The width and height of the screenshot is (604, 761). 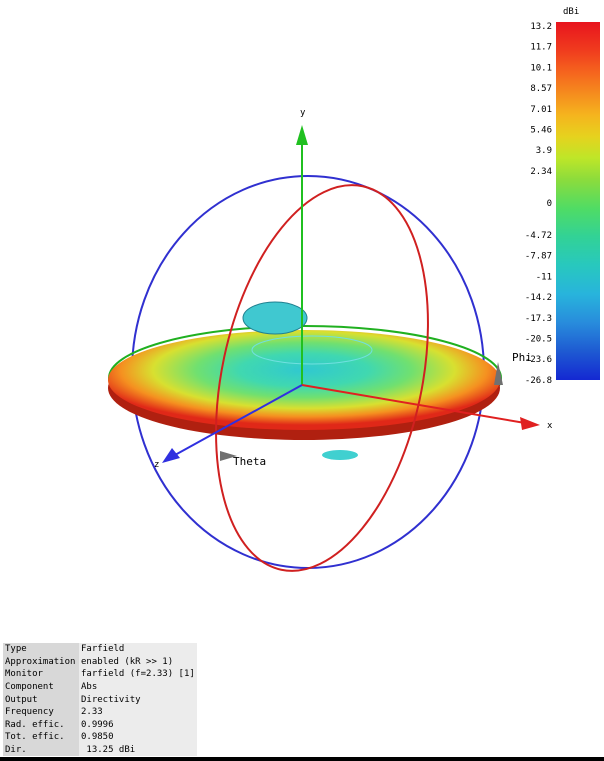 I want to click on info-row: Monitor farfield (f=2.33) [1], so click(x=100, y=674).